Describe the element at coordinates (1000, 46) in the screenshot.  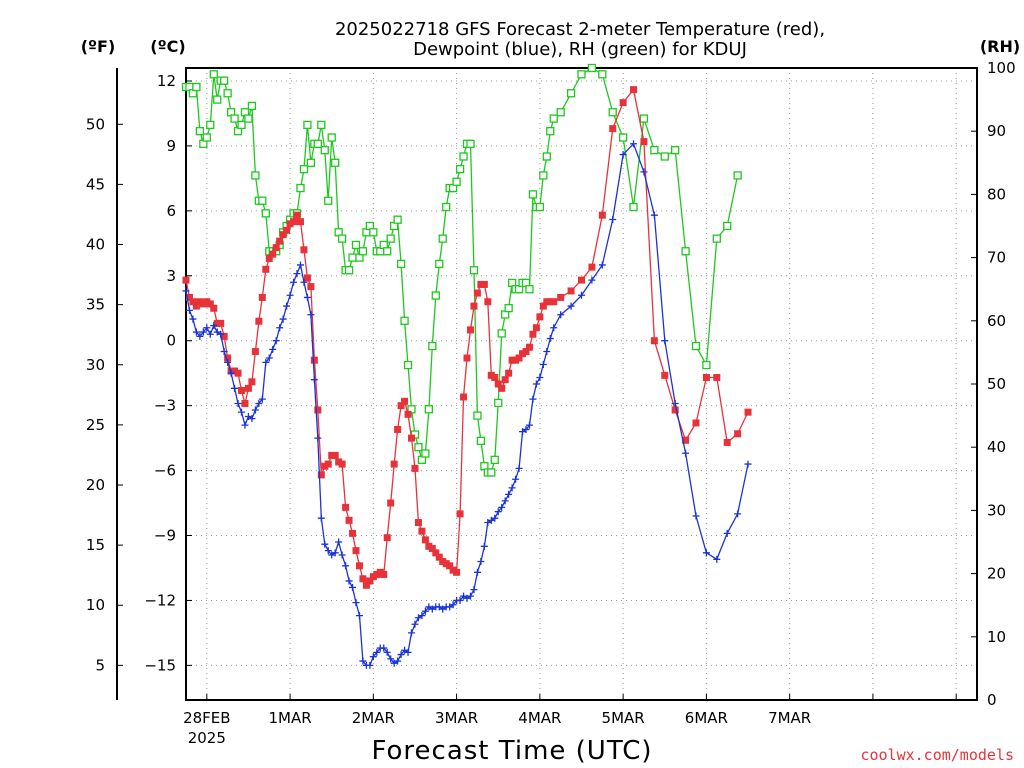
I see `rh-unit-label: (RH)` at that location.